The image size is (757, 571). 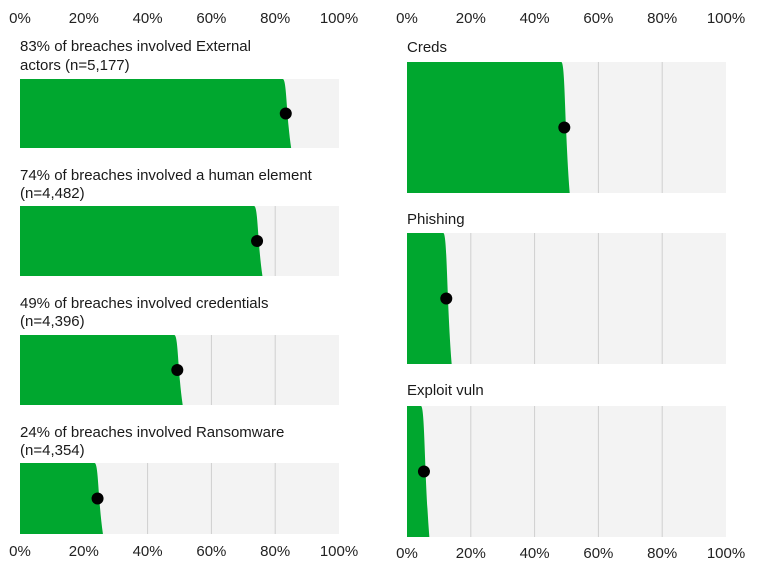 I want to click on panel-title: (n=4,396), so click(x=52, y=321).